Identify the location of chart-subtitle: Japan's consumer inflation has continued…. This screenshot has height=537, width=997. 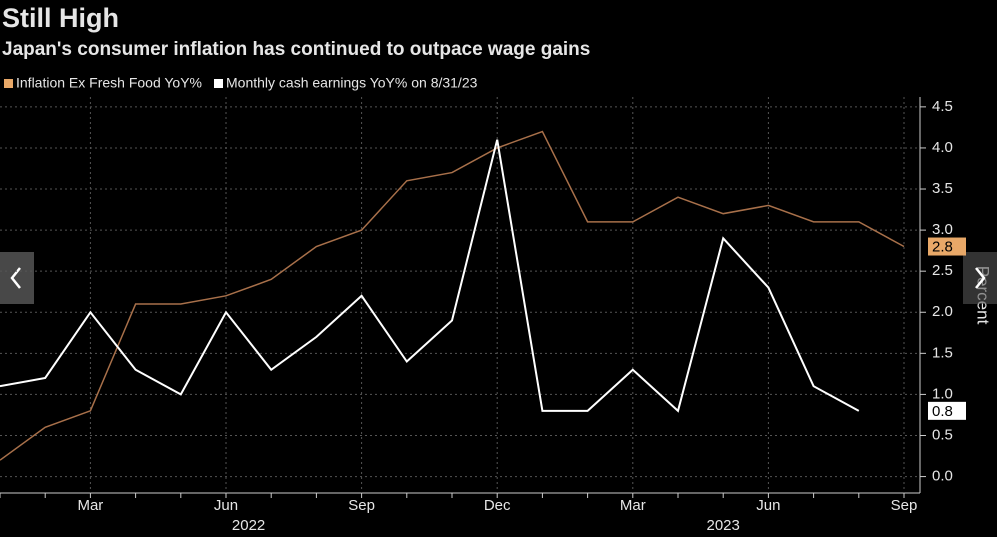
(296, 49).